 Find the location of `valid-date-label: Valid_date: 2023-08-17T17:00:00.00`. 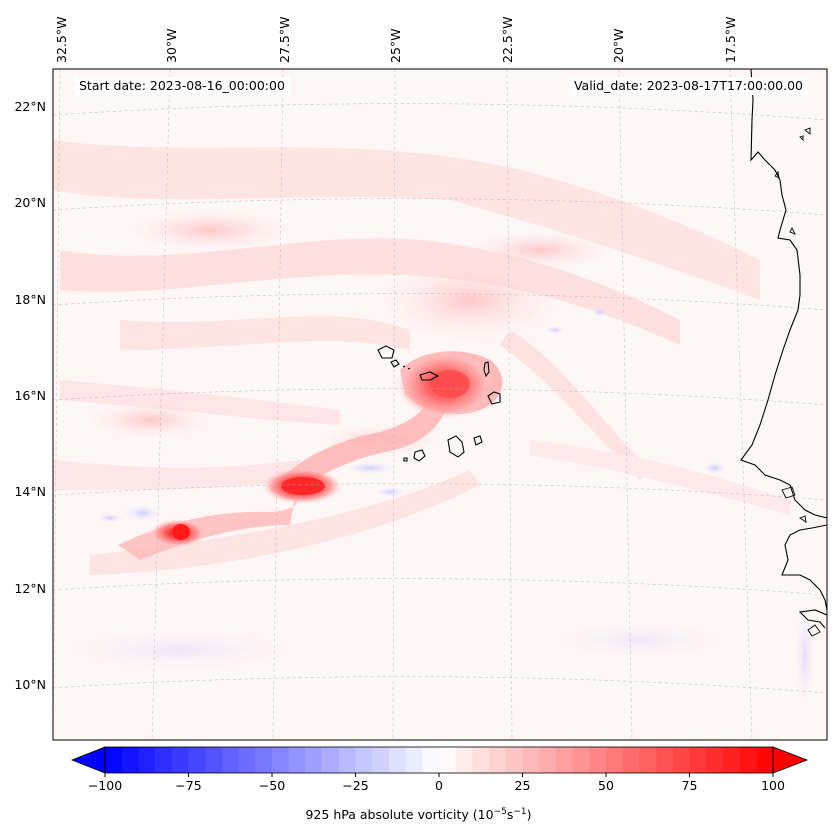

valid-date-label: Valid_date: 2023-08-17T17:00:00.00 is located at coordinates (688, 86).